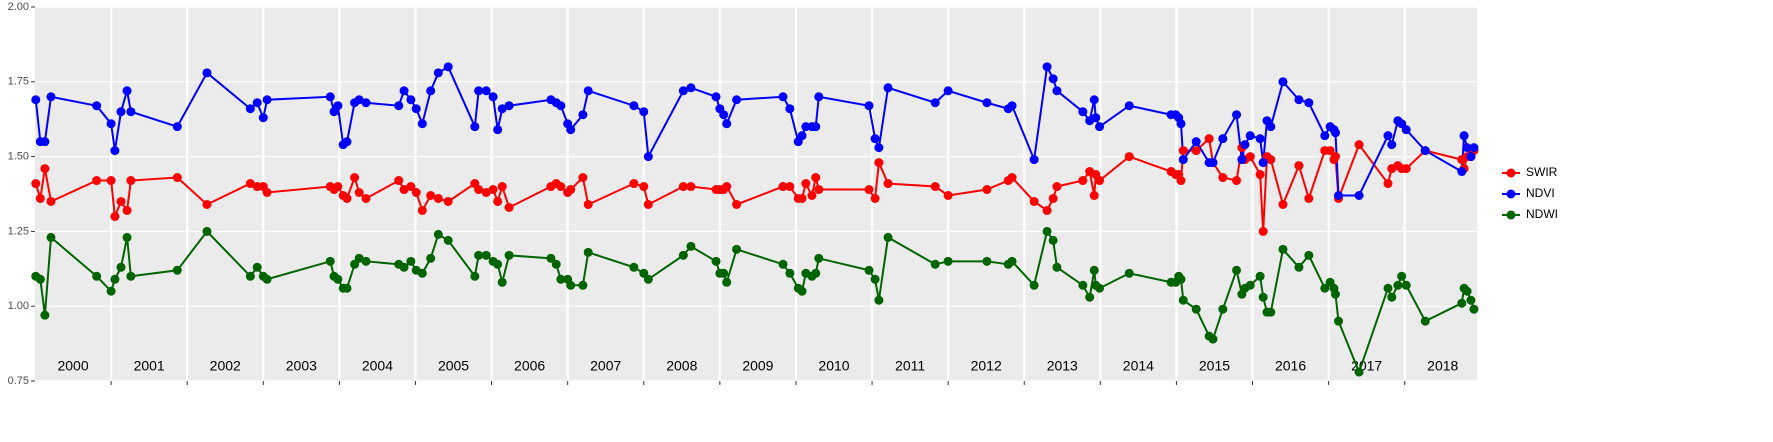 The height and width of the screenshot is (442, 1773). I want to click on year-label: 2011, so click(910, 366).